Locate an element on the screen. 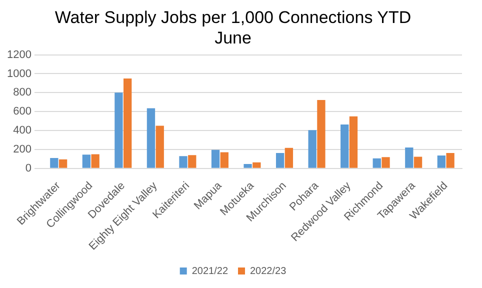  legend-label: 2021/22 is located at coordinates (210, 271).